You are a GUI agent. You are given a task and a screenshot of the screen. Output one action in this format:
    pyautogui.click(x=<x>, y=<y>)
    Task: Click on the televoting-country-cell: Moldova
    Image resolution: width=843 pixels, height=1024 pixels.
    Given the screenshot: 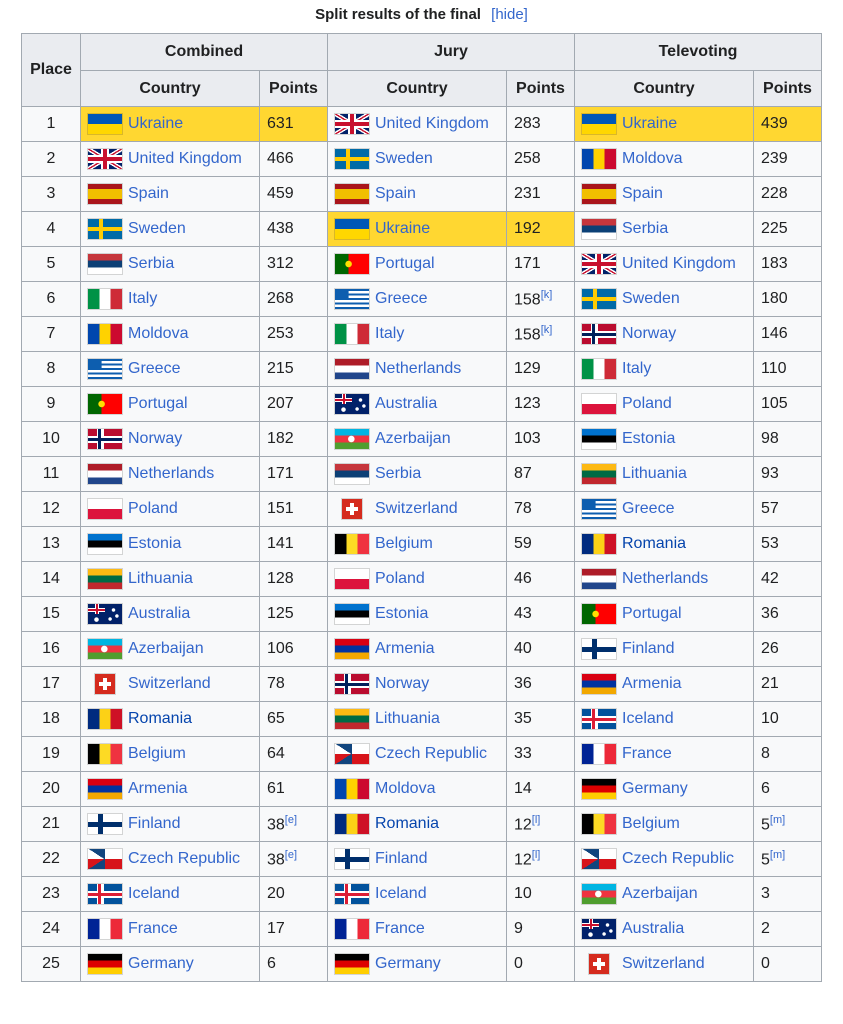 What is the action you would take?
    pyautogui.click(x=664, y=159)
    